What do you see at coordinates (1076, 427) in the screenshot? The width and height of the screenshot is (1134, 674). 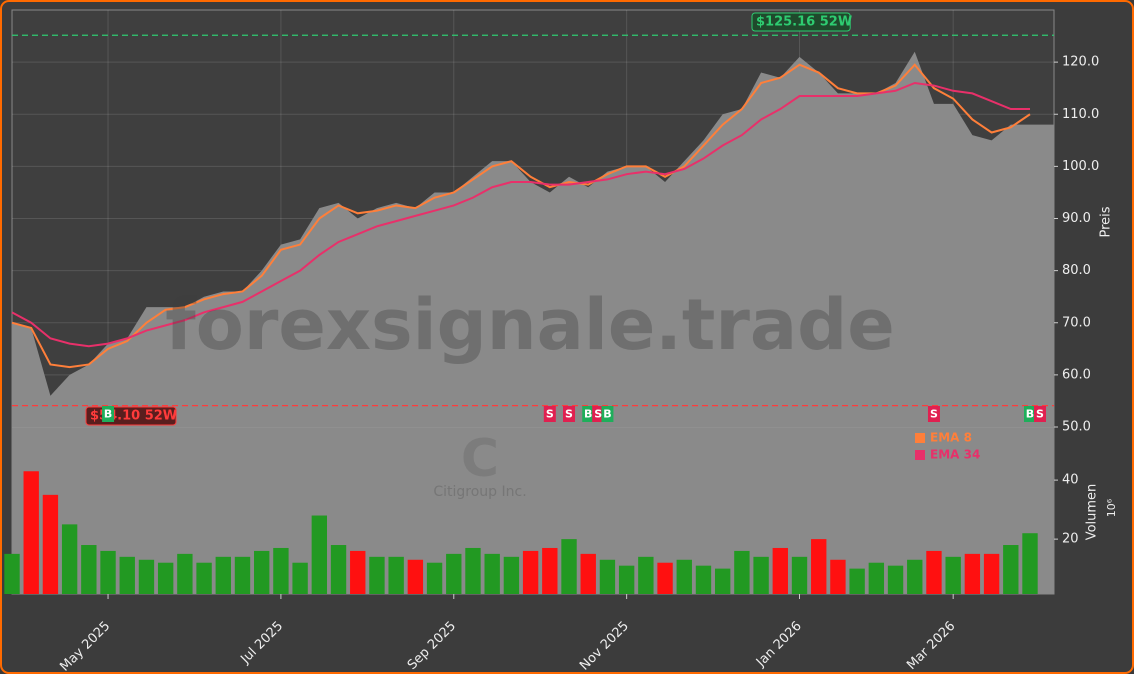 I see `y-tick-label: 50.0` at bounding box center [1076, 427].